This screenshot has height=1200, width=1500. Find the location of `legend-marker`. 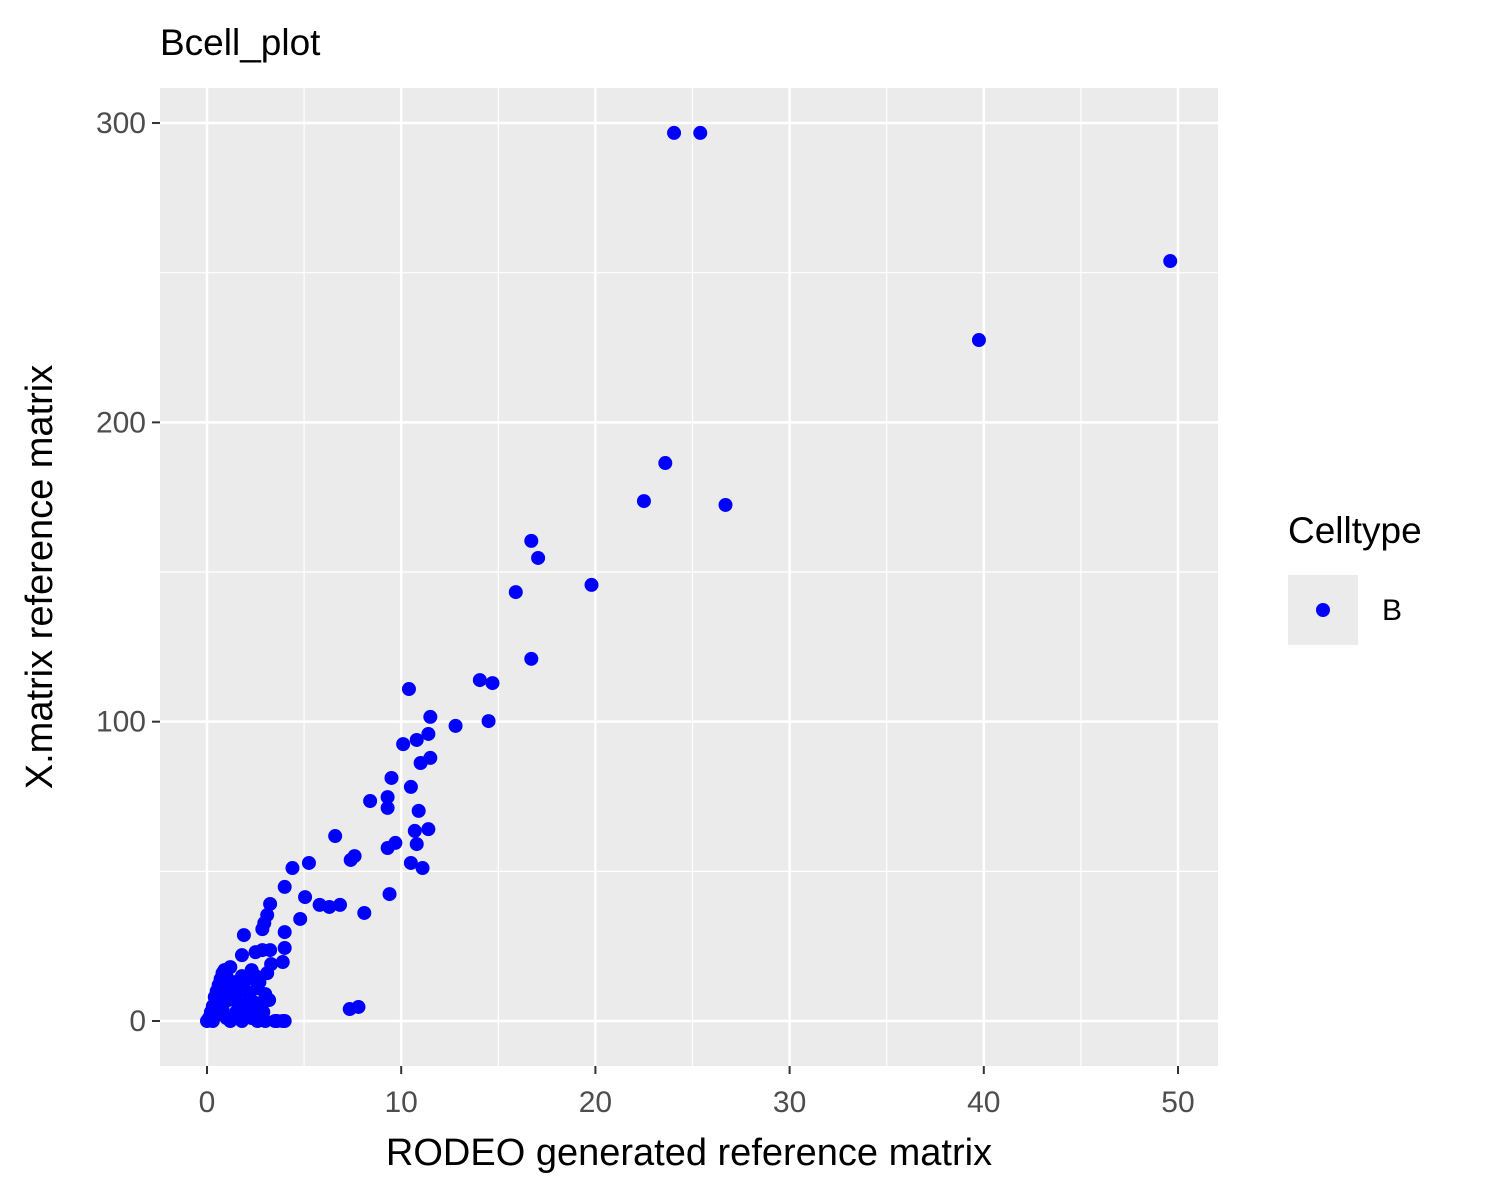

legend-marker is located at coordinates (1323, 610).